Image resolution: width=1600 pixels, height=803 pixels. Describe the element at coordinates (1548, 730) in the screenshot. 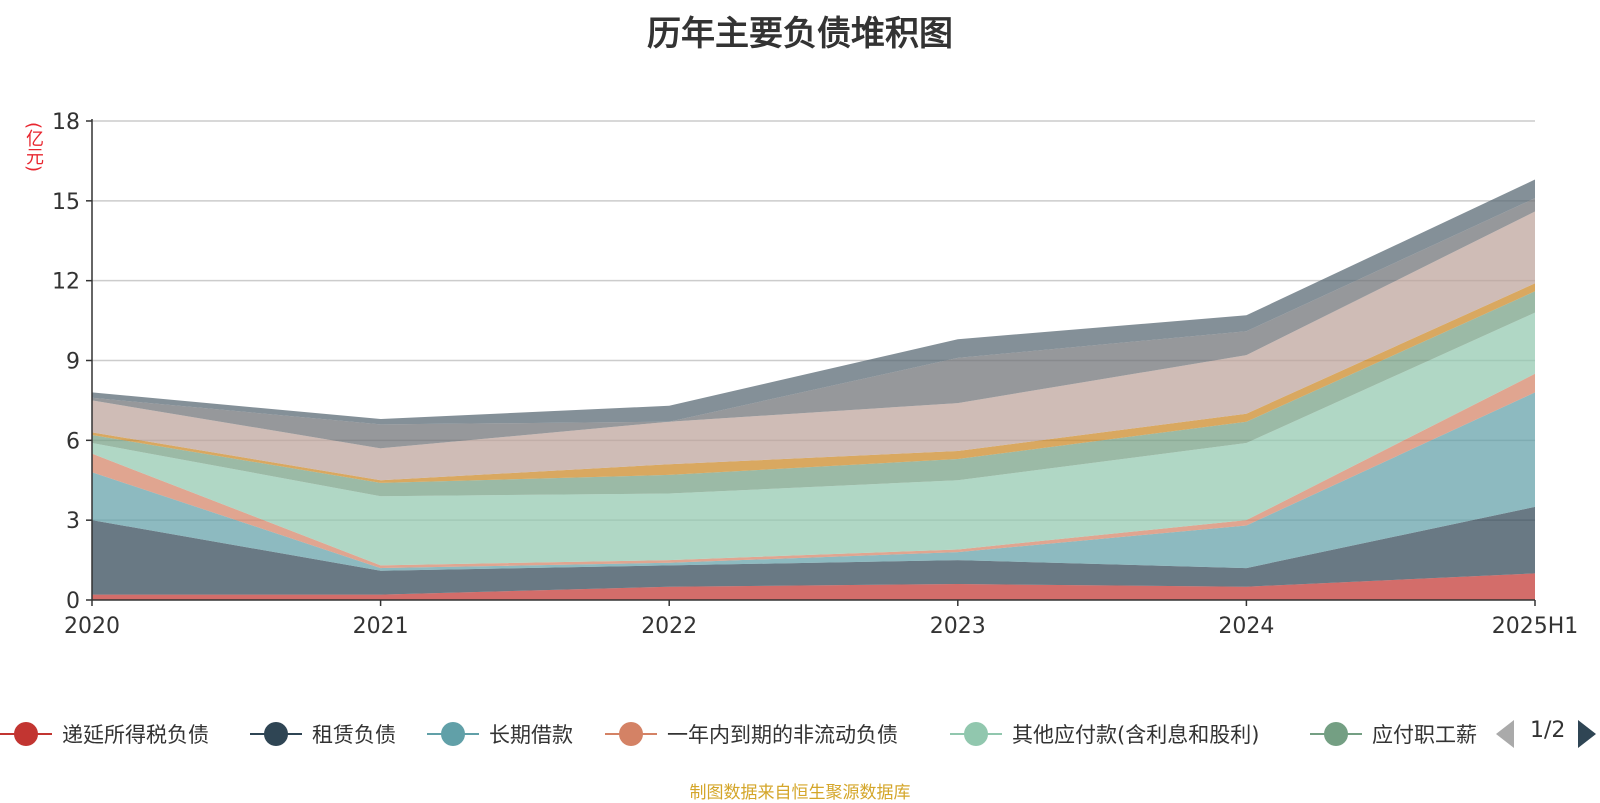

I see `legend-page-indicator: 1/2` at that location.